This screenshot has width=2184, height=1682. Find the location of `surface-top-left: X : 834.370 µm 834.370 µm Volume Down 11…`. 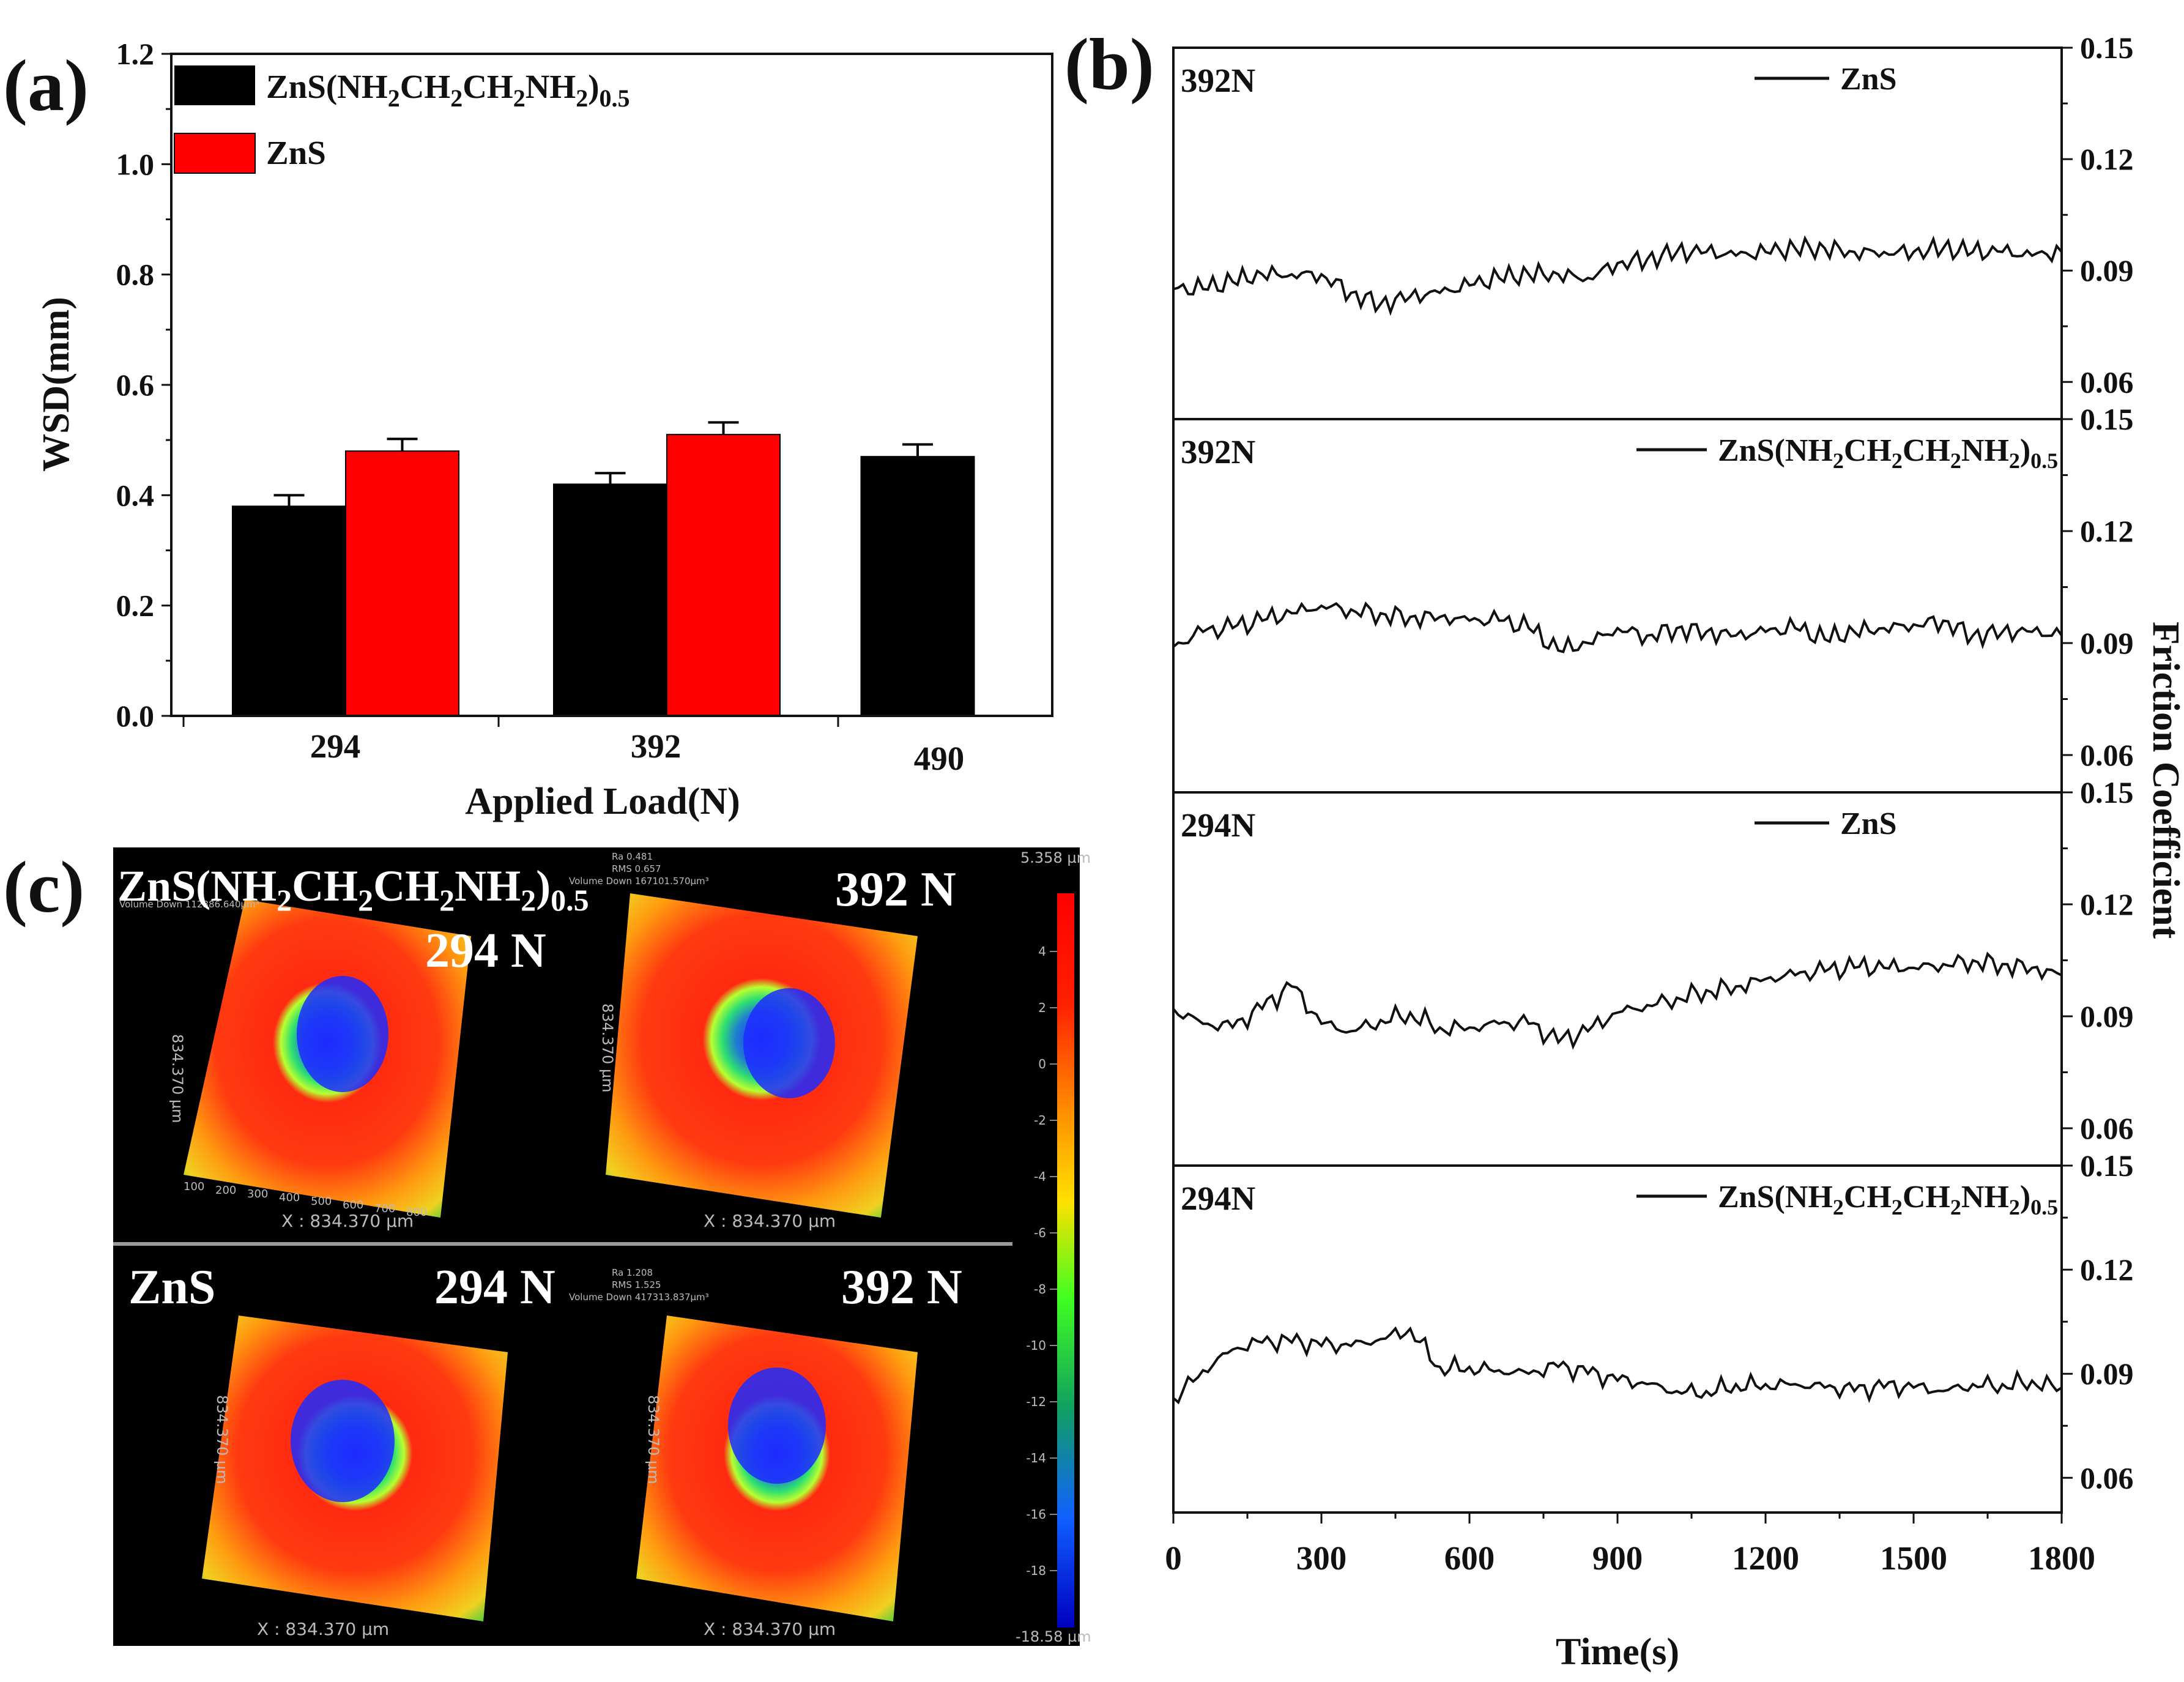

surface-top-left: X : 834.370 µm 834.370 µm Volume Down 11… is located at coordinates (295, 1065).